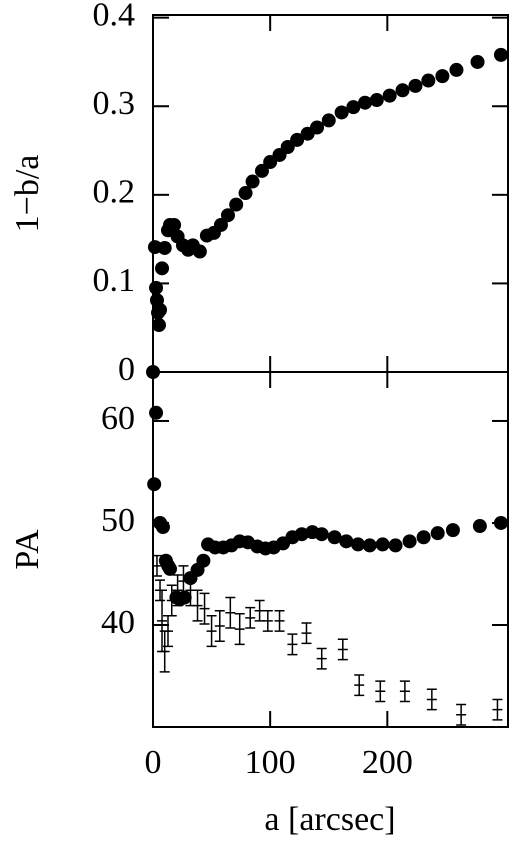 The height and width of the screenshot is (845, 511). Describe the element at coordinates (270, 762) in the screenshot. I see `x-tick-label: 100` at that location.